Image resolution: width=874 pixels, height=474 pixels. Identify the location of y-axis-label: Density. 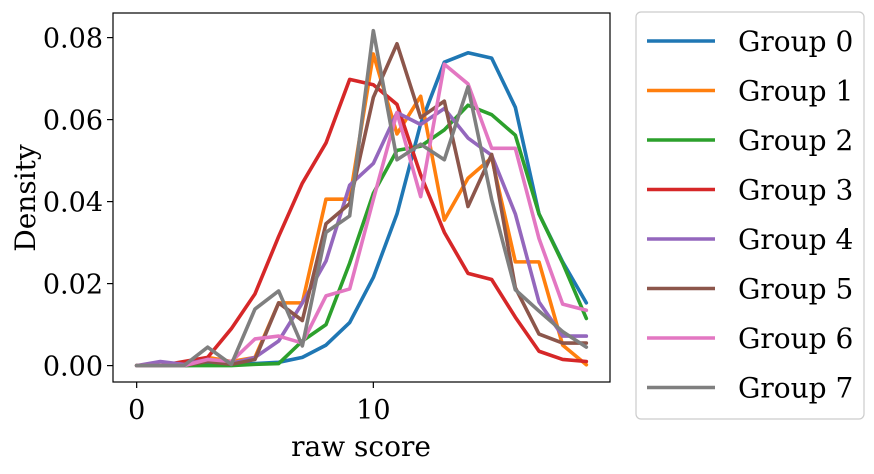
(25, 198).